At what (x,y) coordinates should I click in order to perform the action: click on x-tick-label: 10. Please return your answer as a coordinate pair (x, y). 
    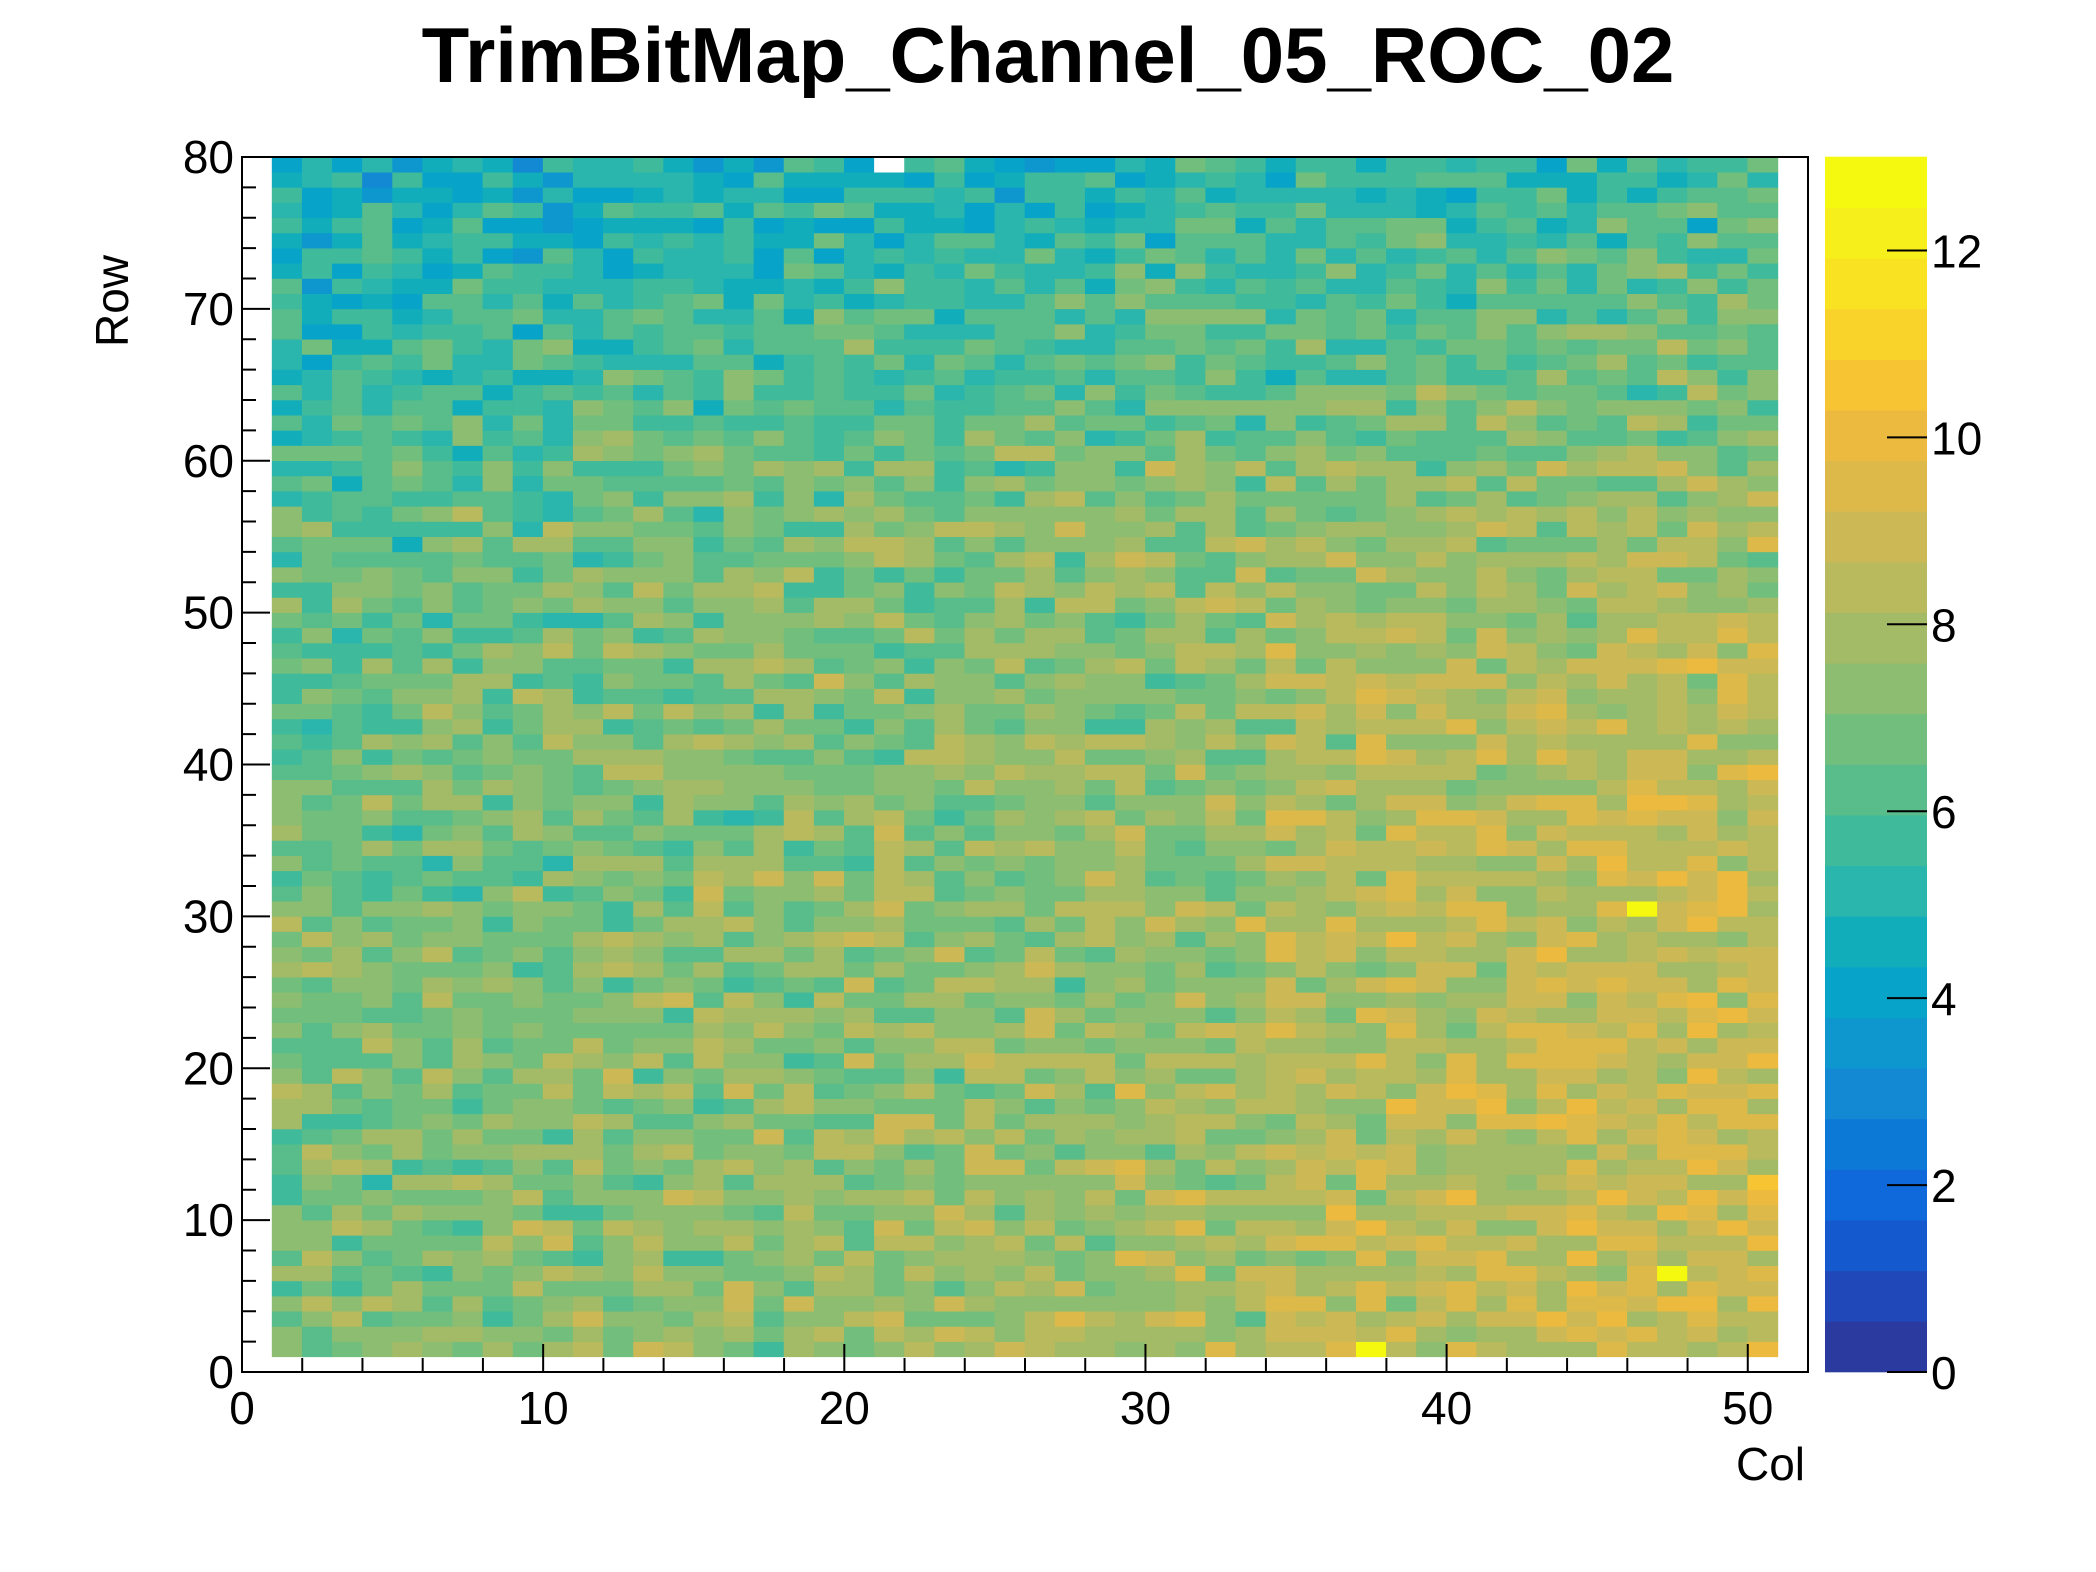
    Looking at the image, I should click on (543, 1408).